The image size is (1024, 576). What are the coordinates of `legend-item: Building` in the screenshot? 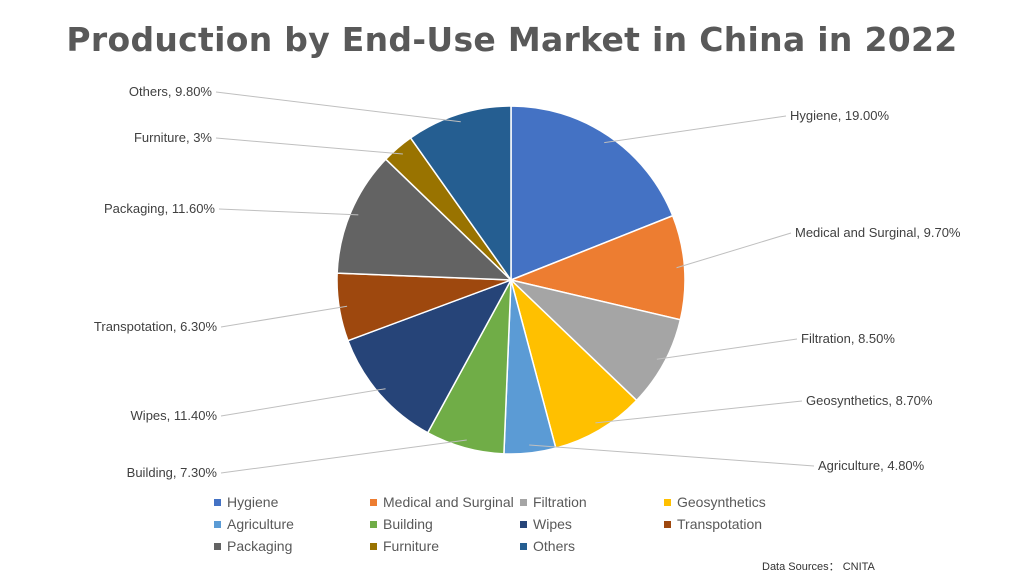 It's located at (401, 524).